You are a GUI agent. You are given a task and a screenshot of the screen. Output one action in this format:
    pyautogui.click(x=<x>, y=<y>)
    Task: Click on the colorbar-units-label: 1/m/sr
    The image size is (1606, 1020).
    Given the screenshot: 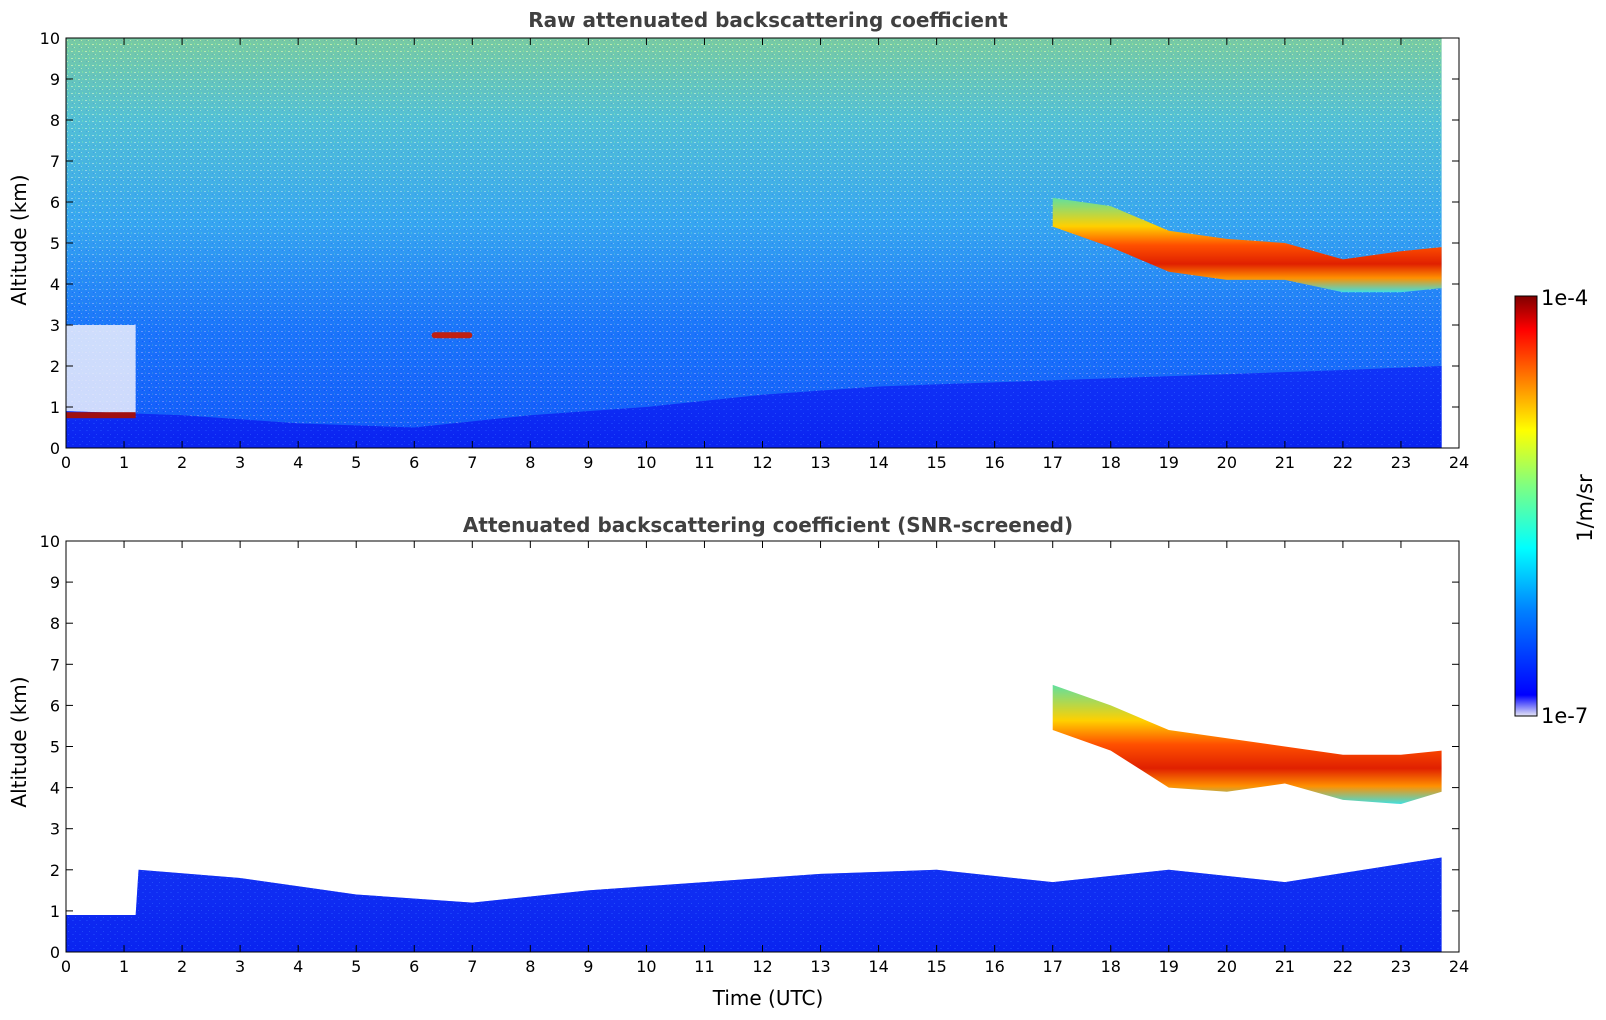 What is the action you would take?
    pyautogui.click(x=1585, y=508)
    